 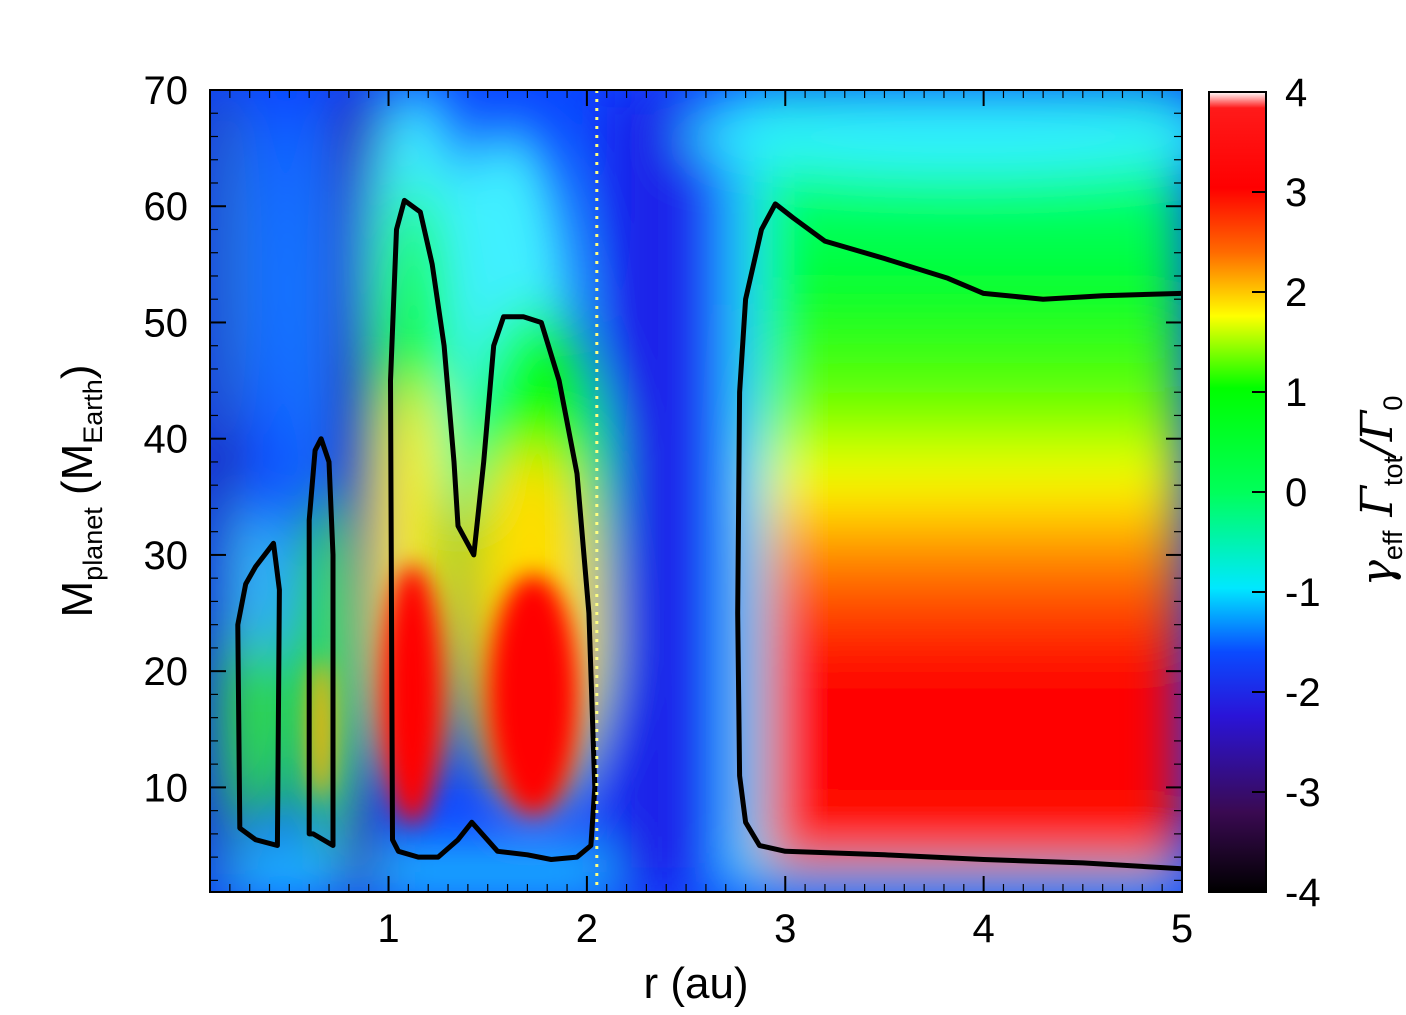 What do you see at coordinates (166, 788) in the screenshot?
I see `y-tick-label: 10` at bounding box center [166, 788].